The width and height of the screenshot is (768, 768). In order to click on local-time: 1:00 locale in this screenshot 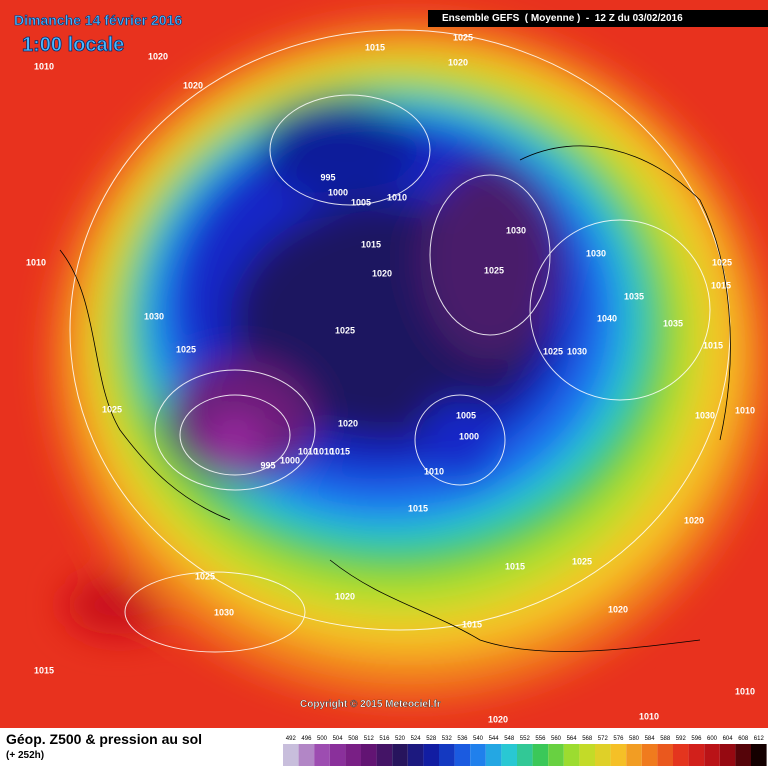, I will do `click(73, 45)`.